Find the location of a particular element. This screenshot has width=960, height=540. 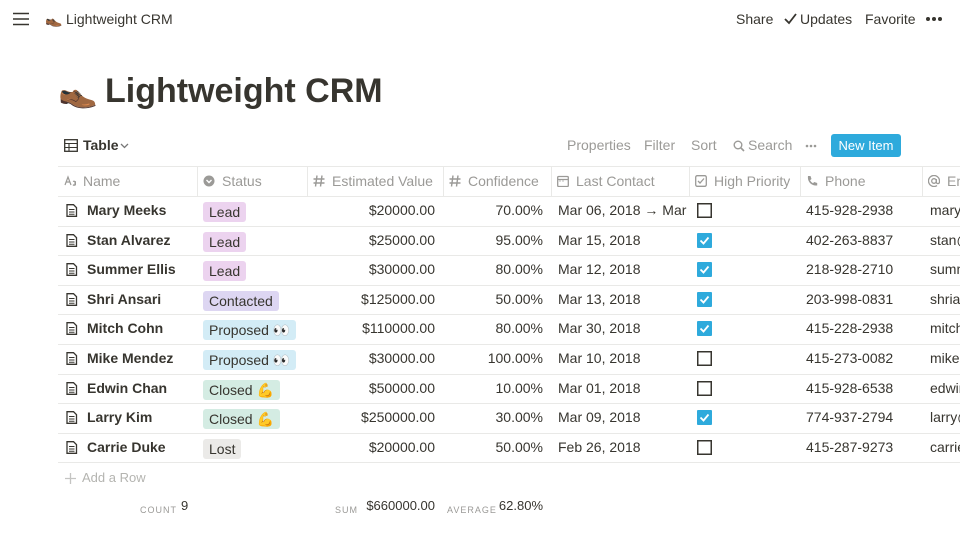

phone-cell: 402-263-8837 is located at coordinates (850, 239).